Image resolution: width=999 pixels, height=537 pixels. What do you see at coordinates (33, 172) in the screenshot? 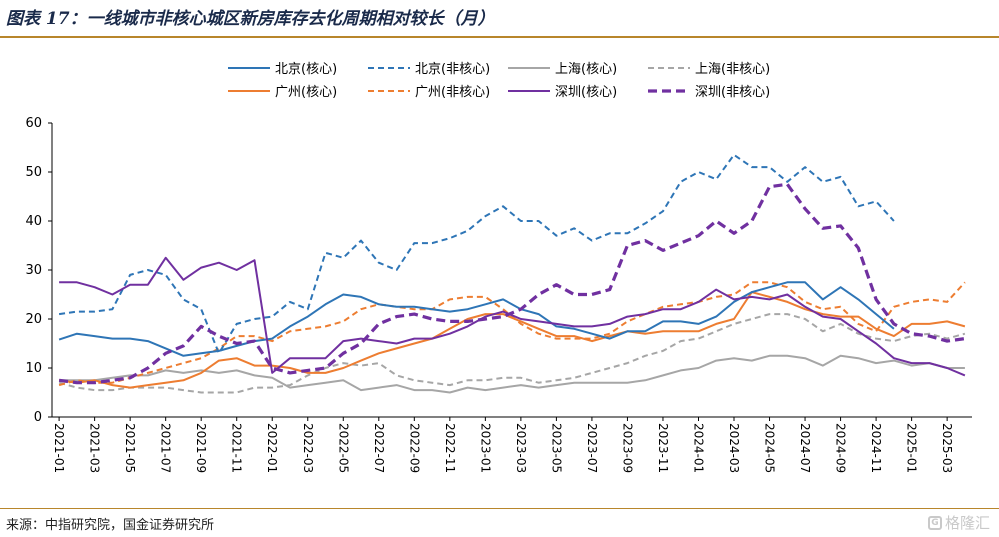
I see `y-tick-label: 50` at bounding box center [33, 172].